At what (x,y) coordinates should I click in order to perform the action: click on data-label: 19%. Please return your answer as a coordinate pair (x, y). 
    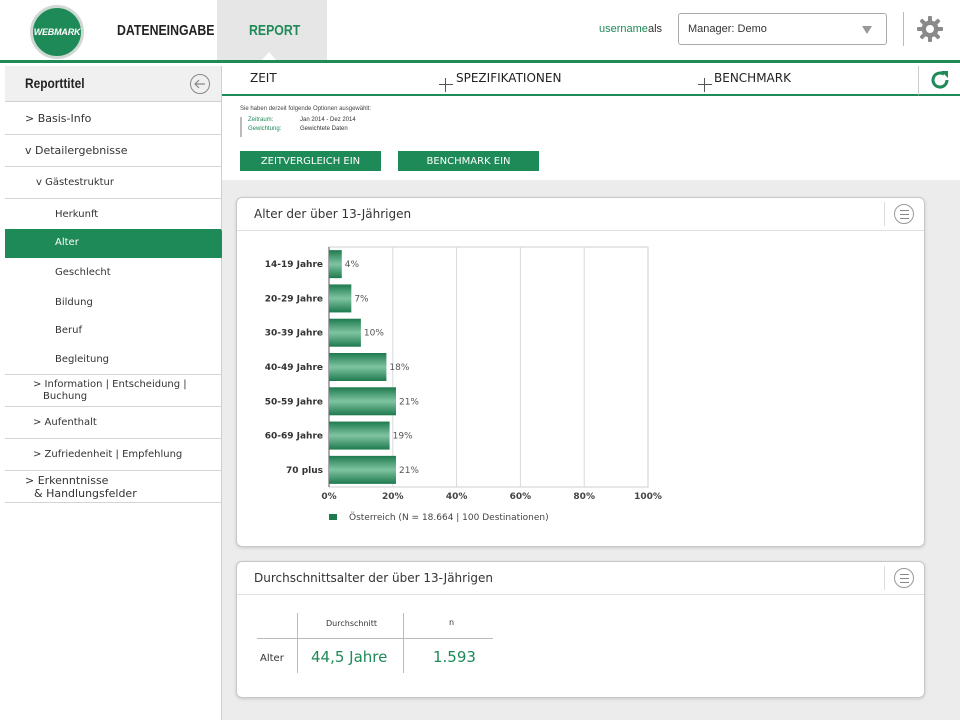
    Looking at the image, I should click on (403, 437).